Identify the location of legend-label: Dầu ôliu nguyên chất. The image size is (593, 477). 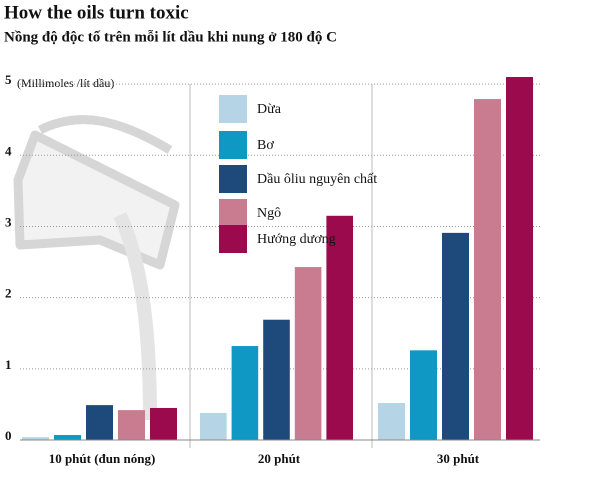
(317, 179).